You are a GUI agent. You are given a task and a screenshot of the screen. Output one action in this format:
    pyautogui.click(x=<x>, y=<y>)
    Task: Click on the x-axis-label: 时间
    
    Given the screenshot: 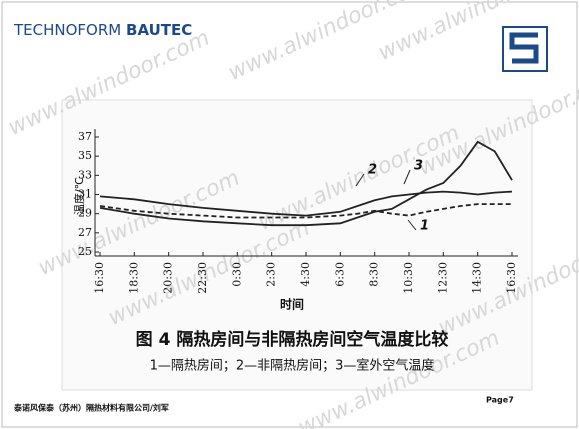 What is the action you would take?
    pyautogui.click(x=292, y=304)
    